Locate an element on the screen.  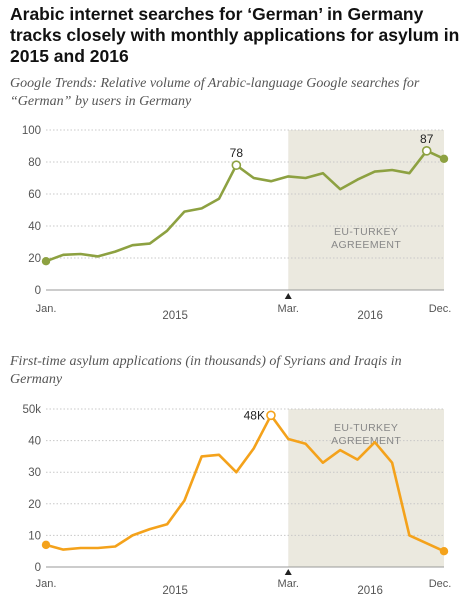
trends-shaded-label-line: AGREEMENT is located at coordinates (366, 245).